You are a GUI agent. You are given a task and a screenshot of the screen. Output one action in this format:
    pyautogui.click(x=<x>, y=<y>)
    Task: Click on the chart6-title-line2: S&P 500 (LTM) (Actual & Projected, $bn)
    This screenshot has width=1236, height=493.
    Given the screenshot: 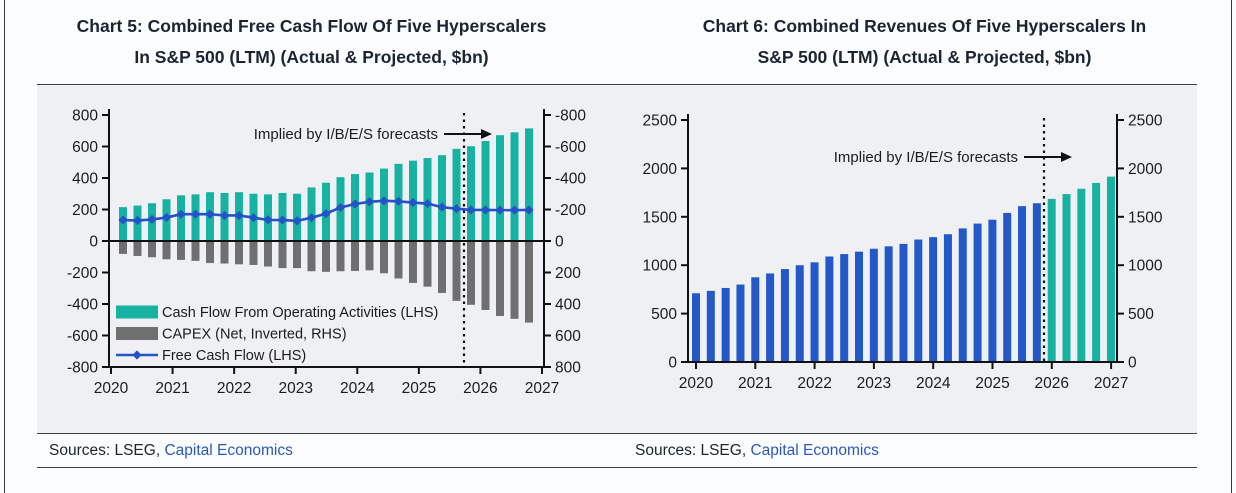 What is the action you would take?
    pyautogui.click(x=924, y=57)
    